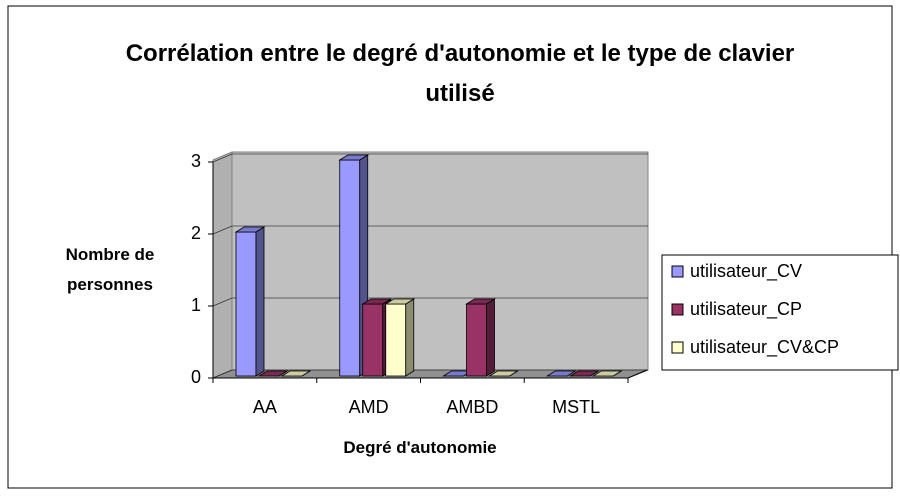 This screenshot has height=496, width=900. Describe the element at coordinates (196, 305) in the screenshot. I see `y-tick-label: 1` at that location.